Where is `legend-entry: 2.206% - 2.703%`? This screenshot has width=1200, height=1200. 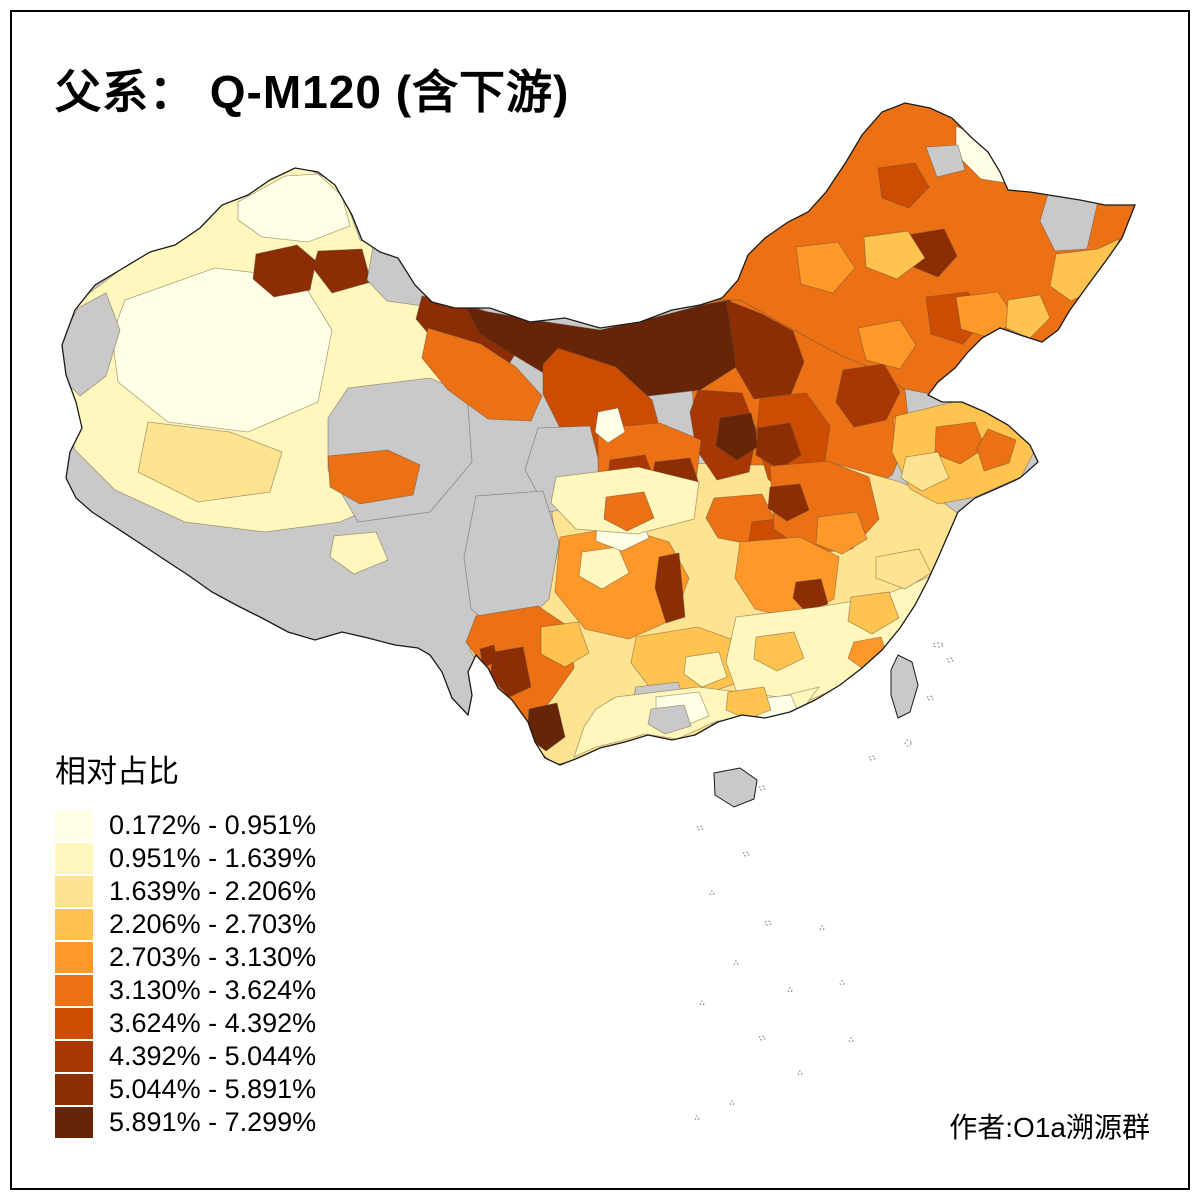
legend-entry: 2.206% - 2.703% is located at coordinates (185, 924).